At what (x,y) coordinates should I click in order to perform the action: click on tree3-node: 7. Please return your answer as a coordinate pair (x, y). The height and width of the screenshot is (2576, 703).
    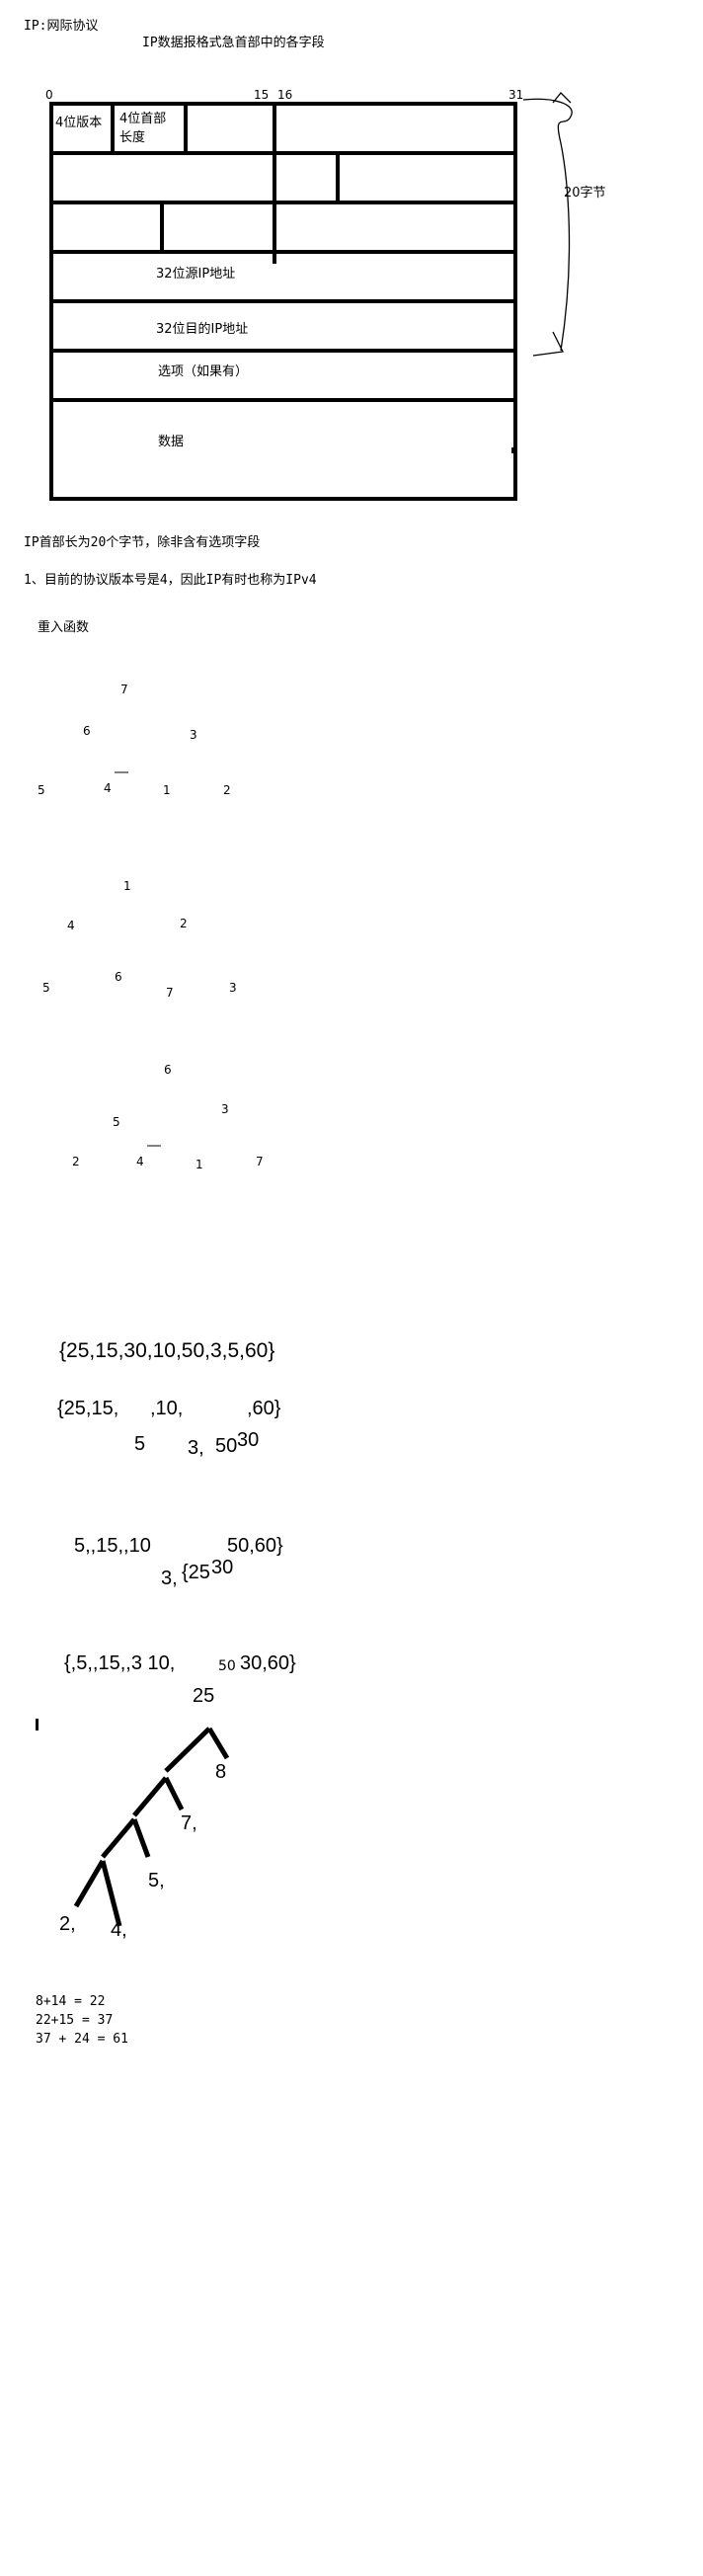
    Looking at the image, I should click on (260, 1161).